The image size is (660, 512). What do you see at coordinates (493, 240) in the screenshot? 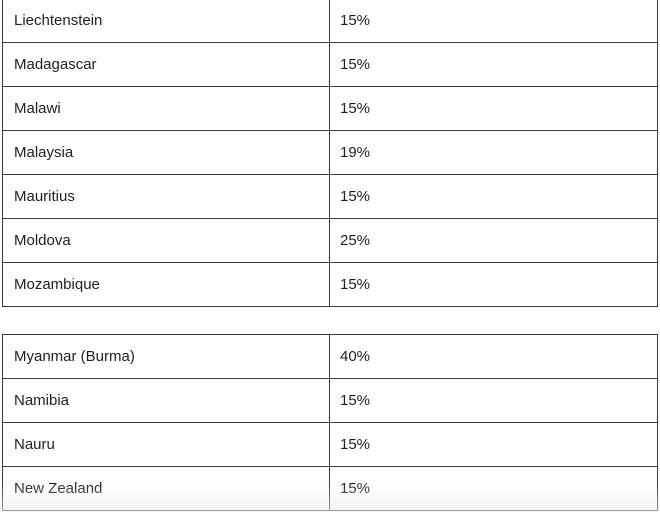
I see `rate-cell: 25%` at bounding box center [493, 240].